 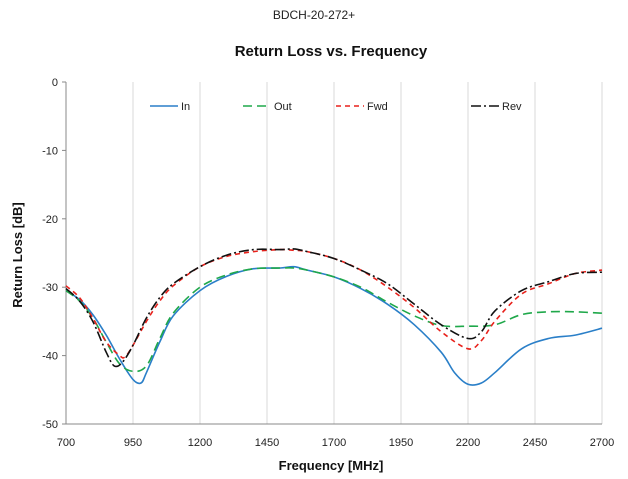 What do you see at coordinates (50, 220) in the screenshot?
I see `y-tick-label: -20` at bounding box center [50, 220].